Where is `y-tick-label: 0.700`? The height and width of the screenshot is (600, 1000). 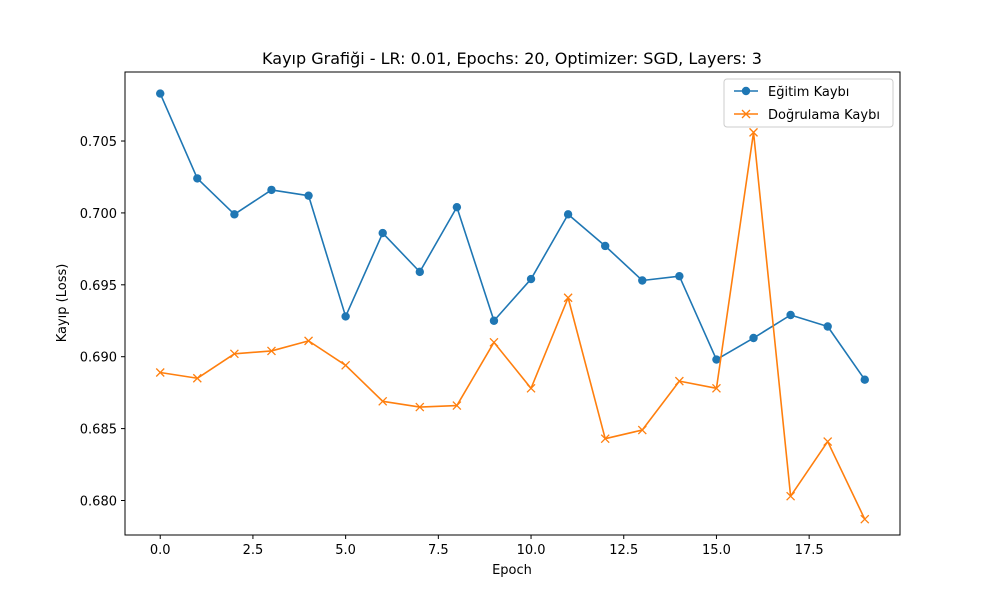
y-tick-label: 0.700 is located at coordinates (98, 214).